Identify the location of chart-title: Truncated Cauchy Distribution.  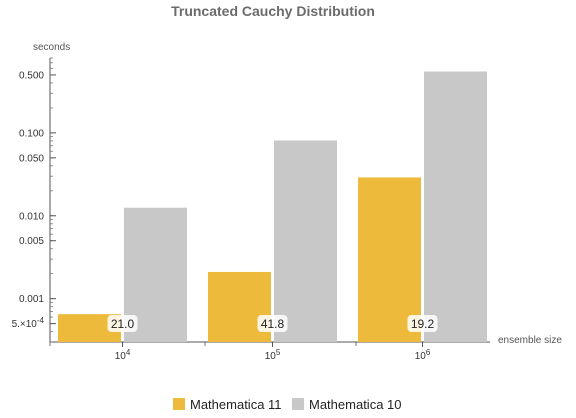
(273, 11).